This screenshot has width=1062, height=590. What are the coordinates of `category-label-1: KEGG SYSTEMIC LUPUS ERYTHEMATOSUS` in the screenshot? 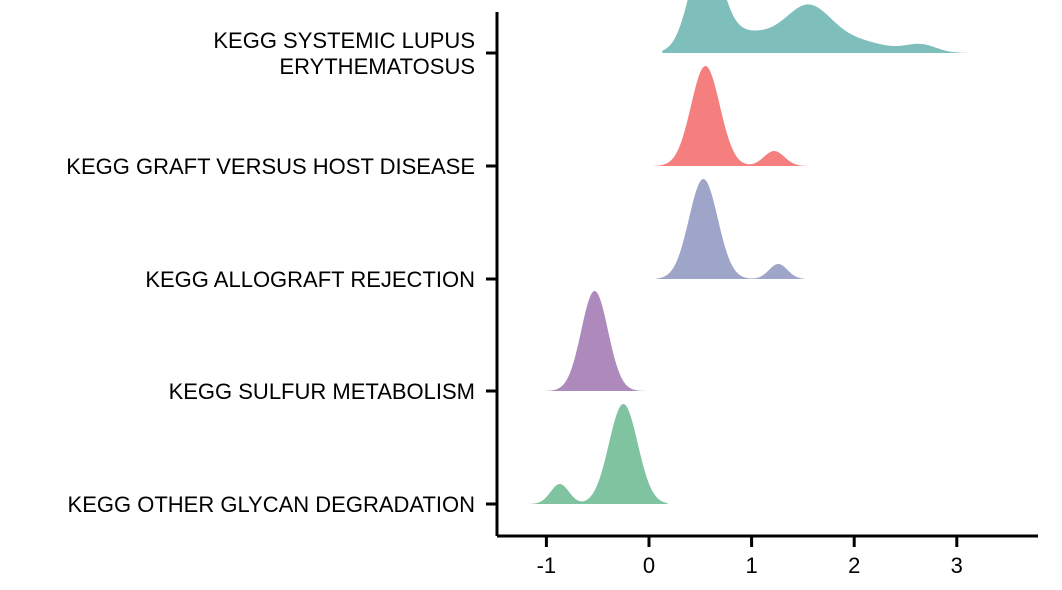 It's located at (344, 53).